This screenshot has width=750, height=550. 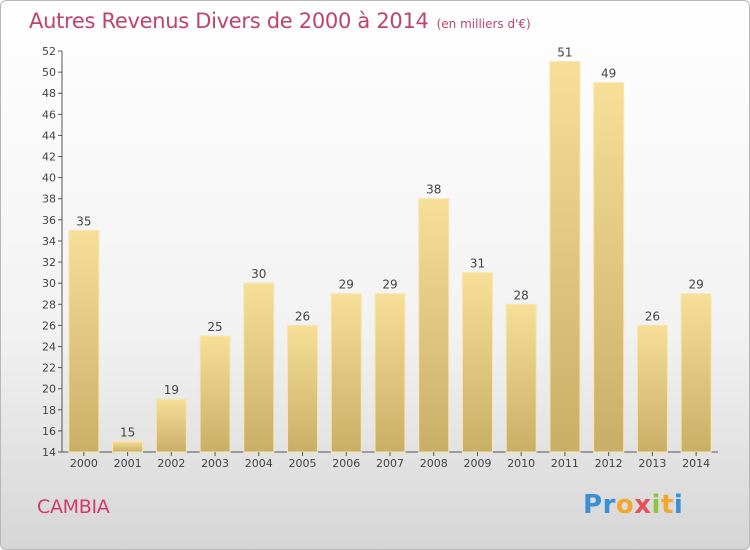 What do you see at coordinates (434, 463) in the screenshot?
I see `x-tick-label: 2008` at bounding box center [434, 463].